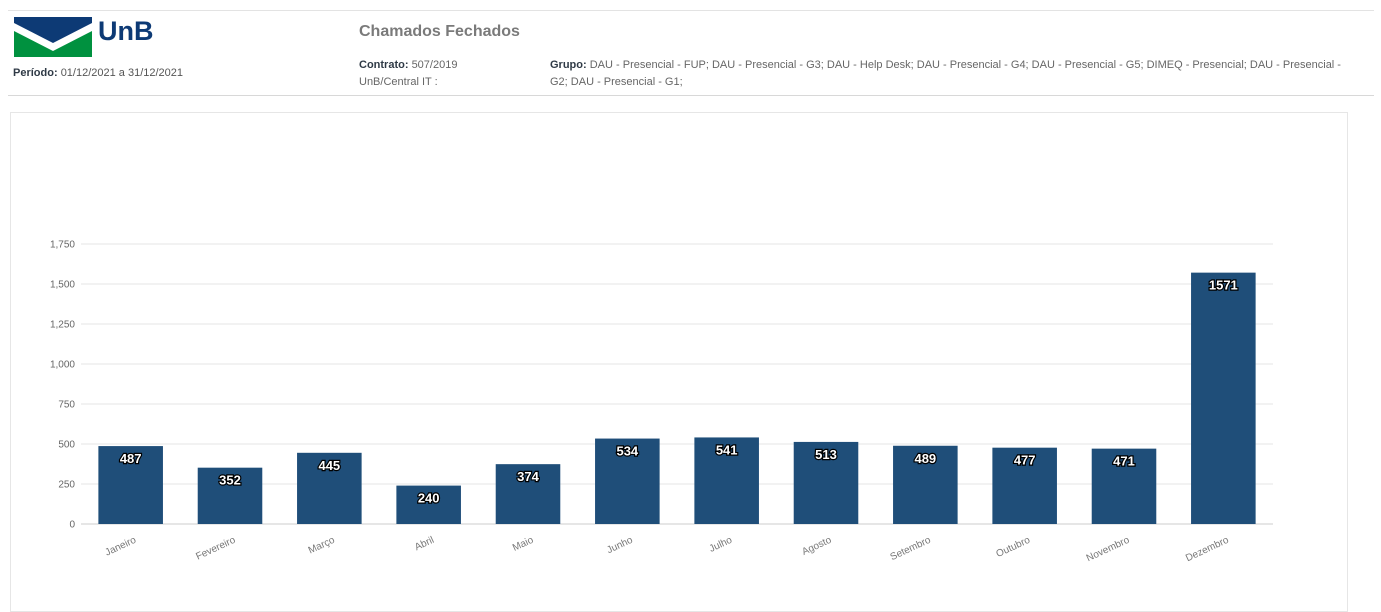 This screenshot has width=1381, height=612. I want to click on unb-logo, so click(53, 37).